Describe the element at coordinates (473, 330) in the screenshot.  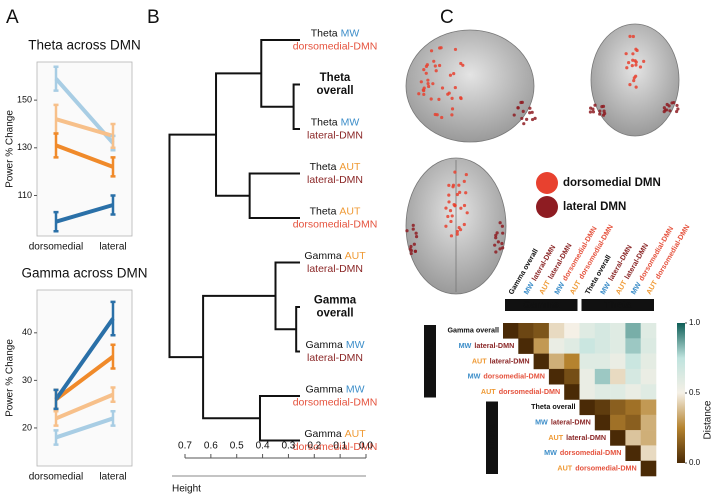
I see `label-part: Gamma overall` at that location.